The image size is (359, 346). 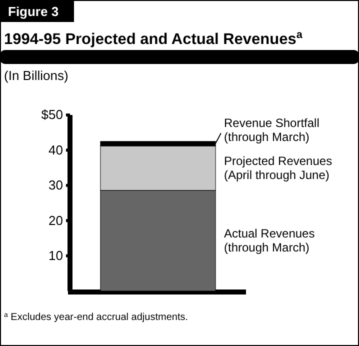 I want to click on legend-label: Revenue Shortfall (through March), so click(x=272, y=130).